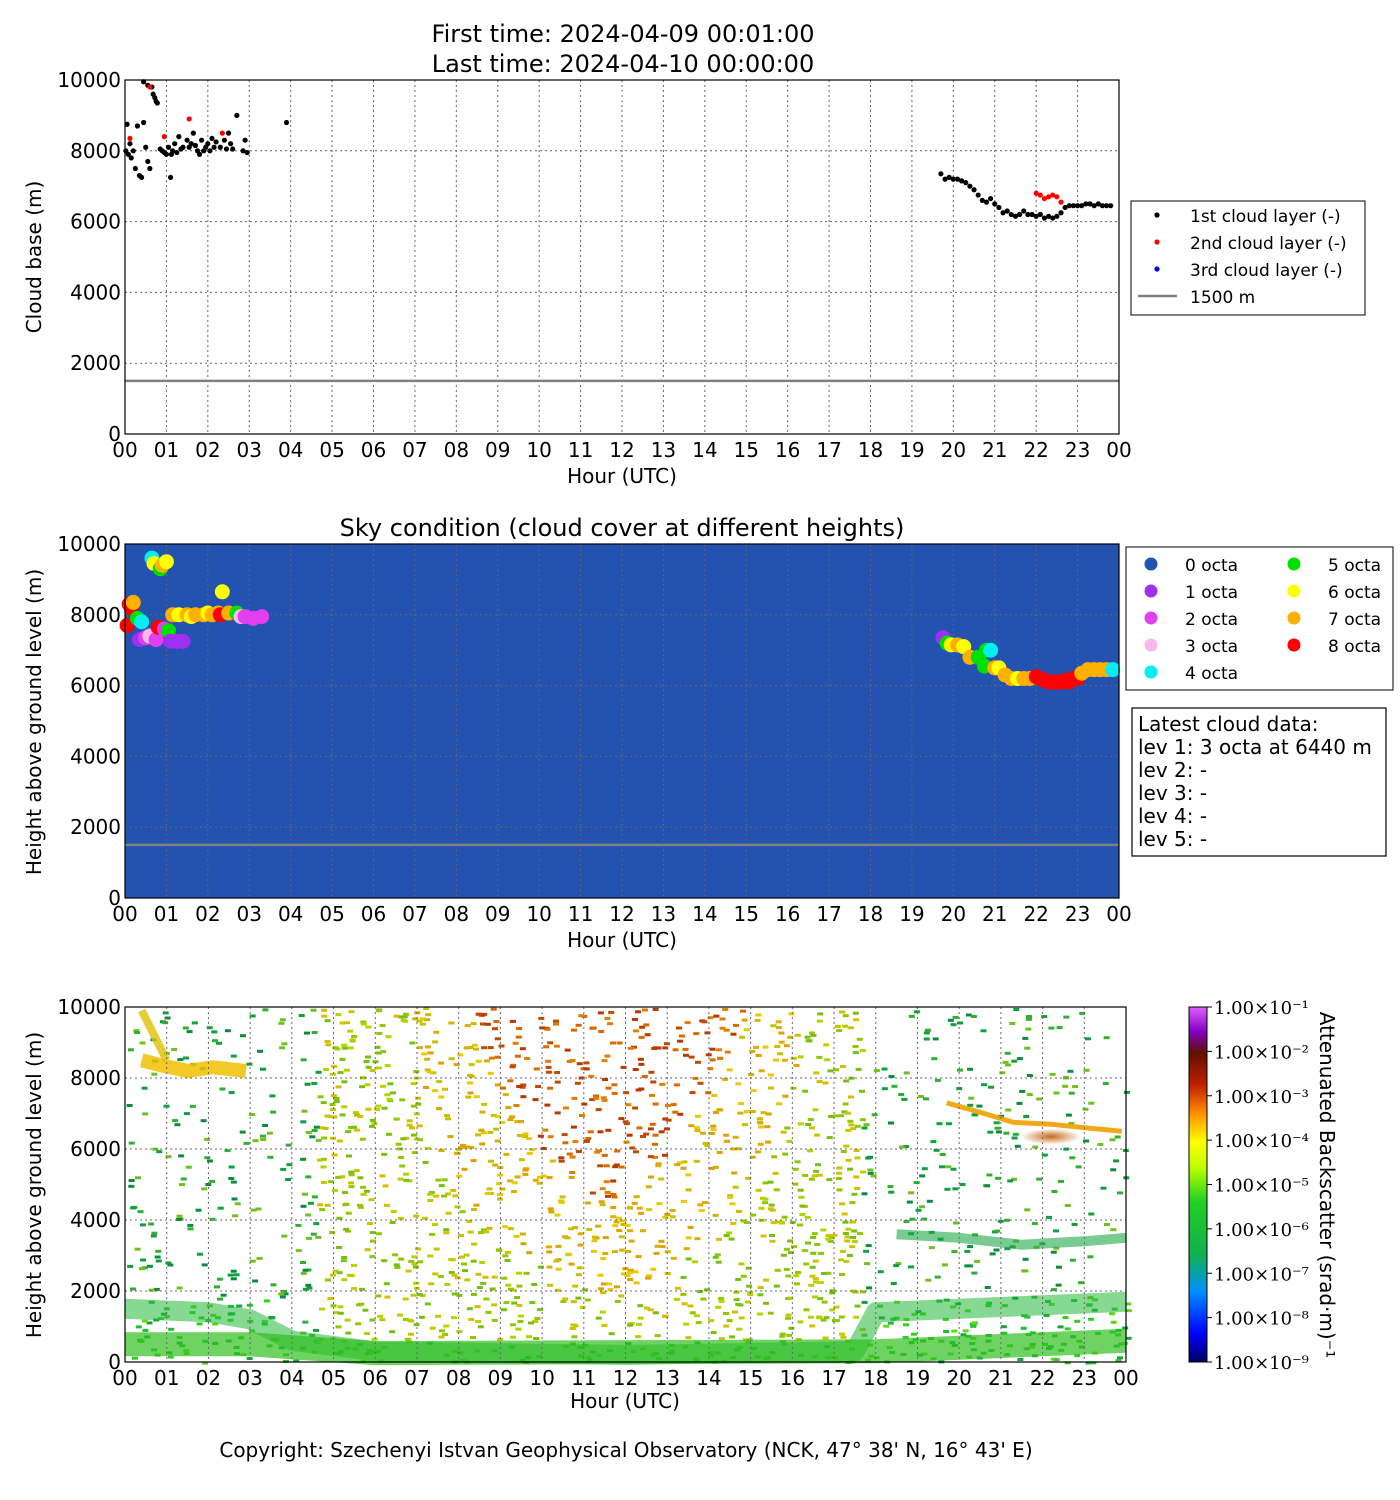 This screenshot has width=1400, height=1500. I want to click on x-tick-label: 19, so click(911, 914).